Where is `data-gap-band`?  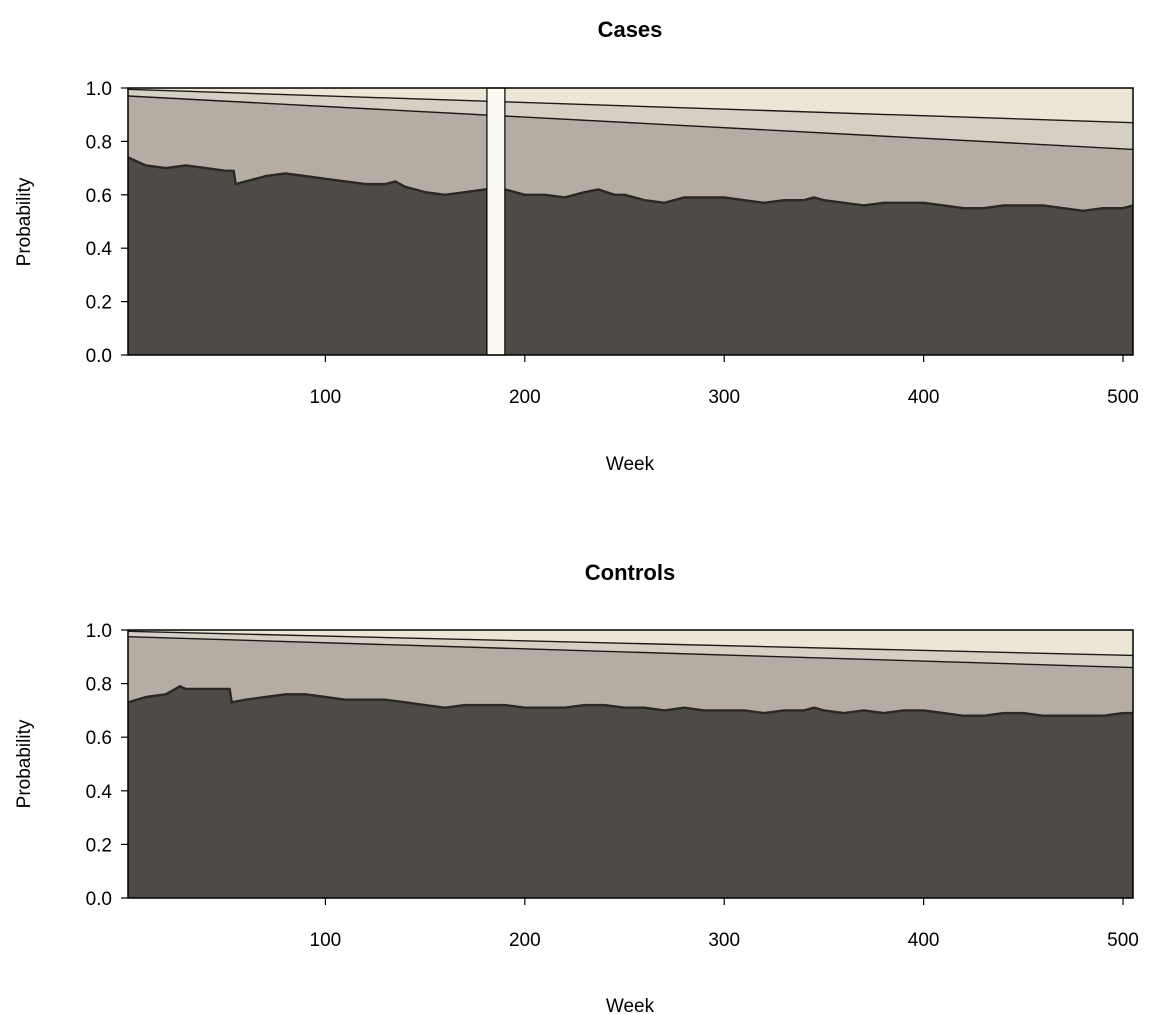
data-gap-band is located at coordinates (496, 221).